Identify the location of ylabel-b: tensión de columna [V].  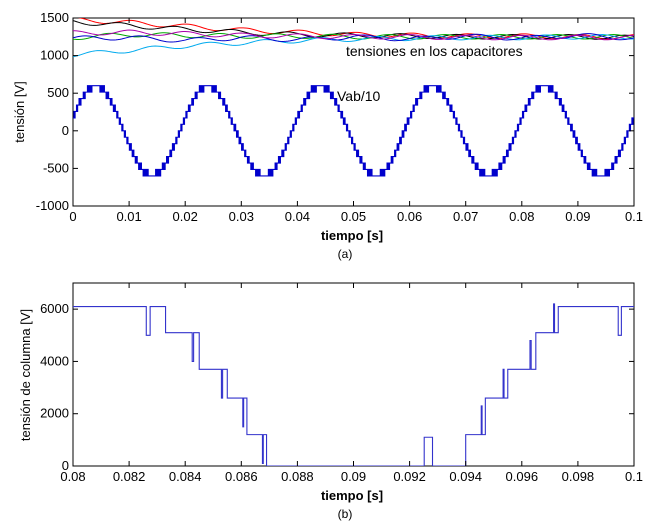
(25, 375).